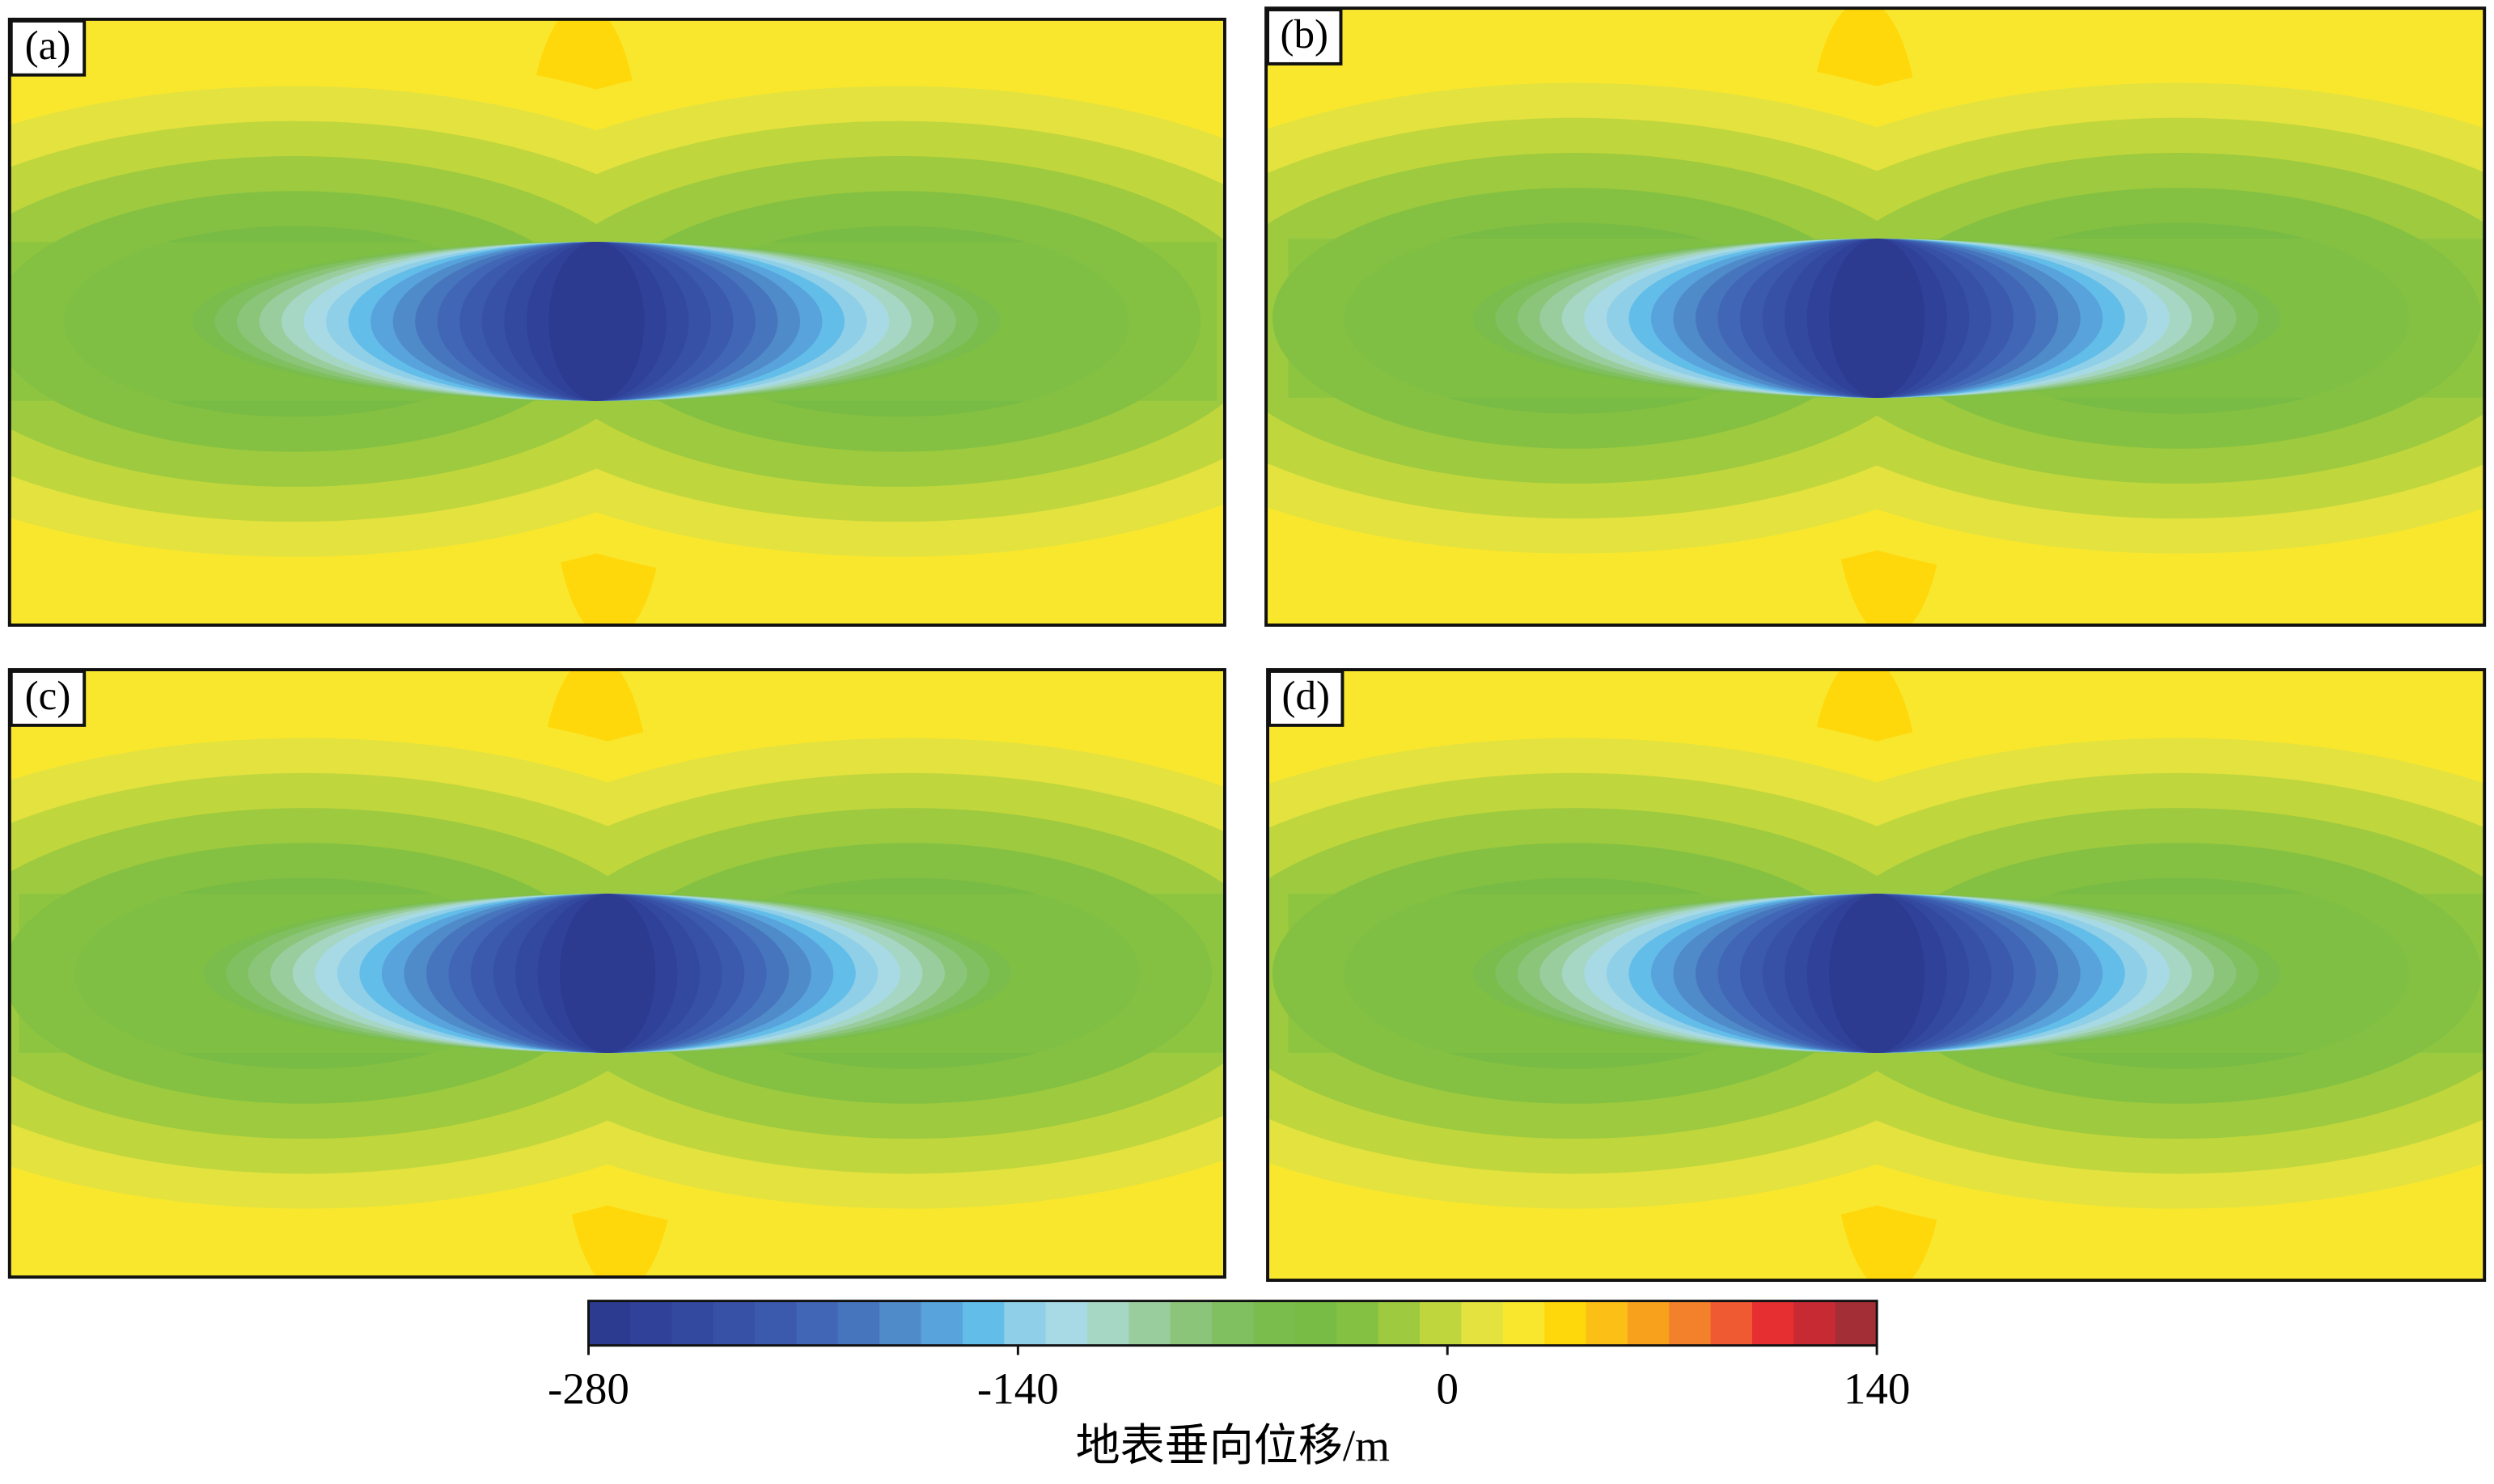 This screenshot has width=2494, height=1484. I want to click on tick-label: 0, so click(1447, 1388).